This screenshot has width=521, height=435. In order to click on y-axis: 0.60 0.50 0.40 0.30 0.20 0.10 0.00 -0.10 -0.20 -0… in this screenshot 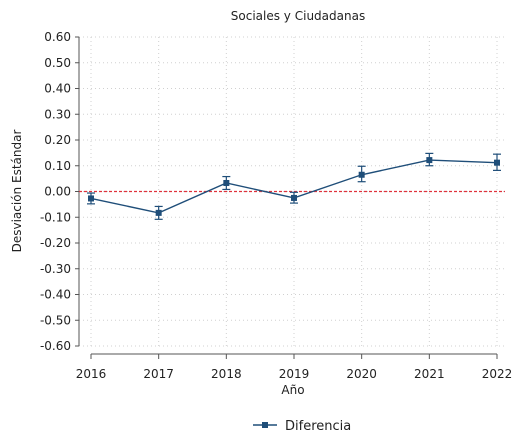, I will do `click(60, 191)`.